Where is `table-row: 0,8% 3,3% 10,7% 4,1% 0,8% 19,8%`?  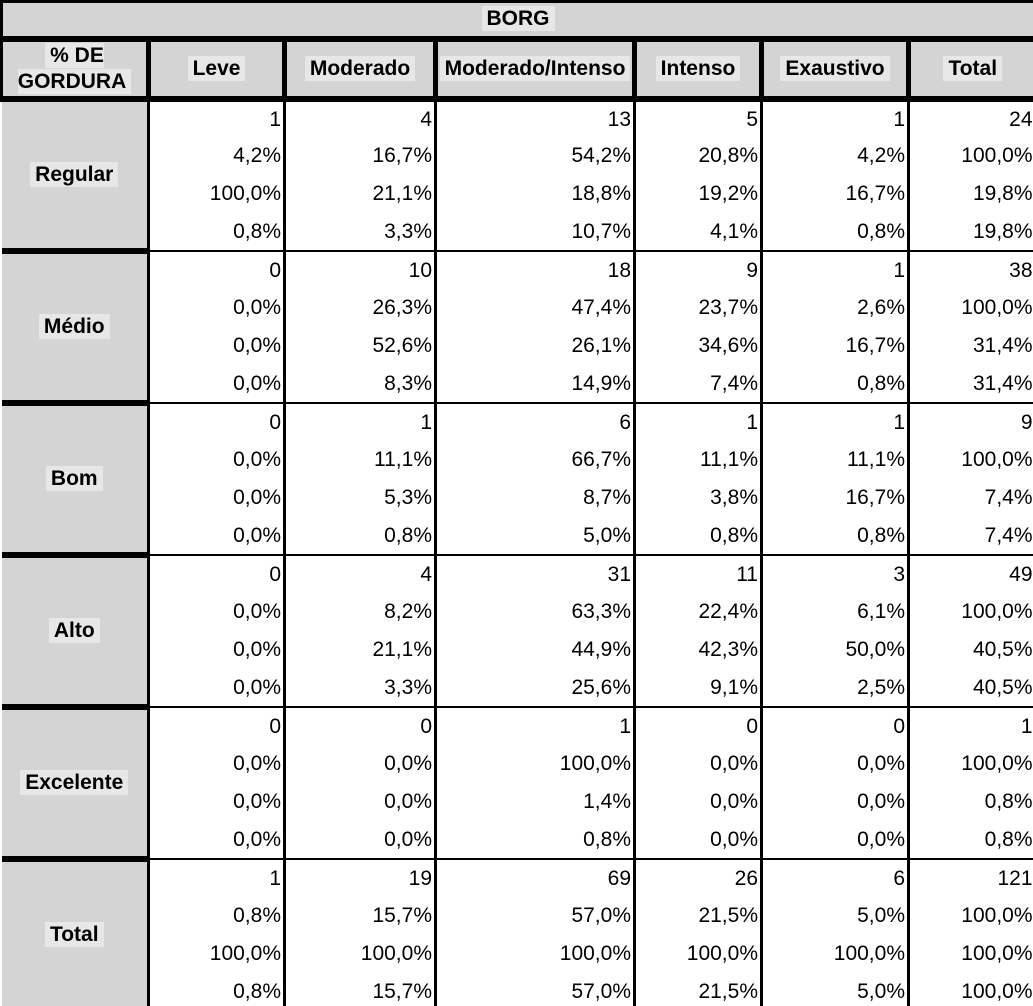 table-row: 0,8% 3,3% 10,7% 4,1% 0,8% 19,8% is located at coordinates (517, 232).